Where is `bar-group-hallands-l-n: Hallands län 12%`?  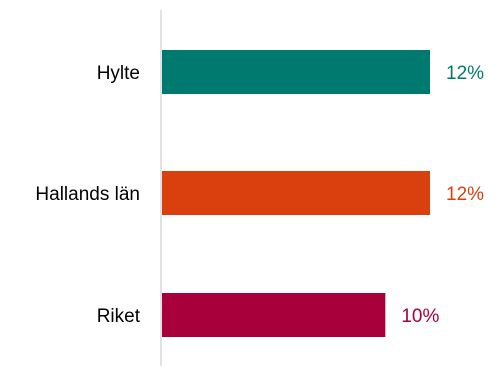
bar-group-hallands-l-n: Hallands län 12% is located at coordinates (259, 193).